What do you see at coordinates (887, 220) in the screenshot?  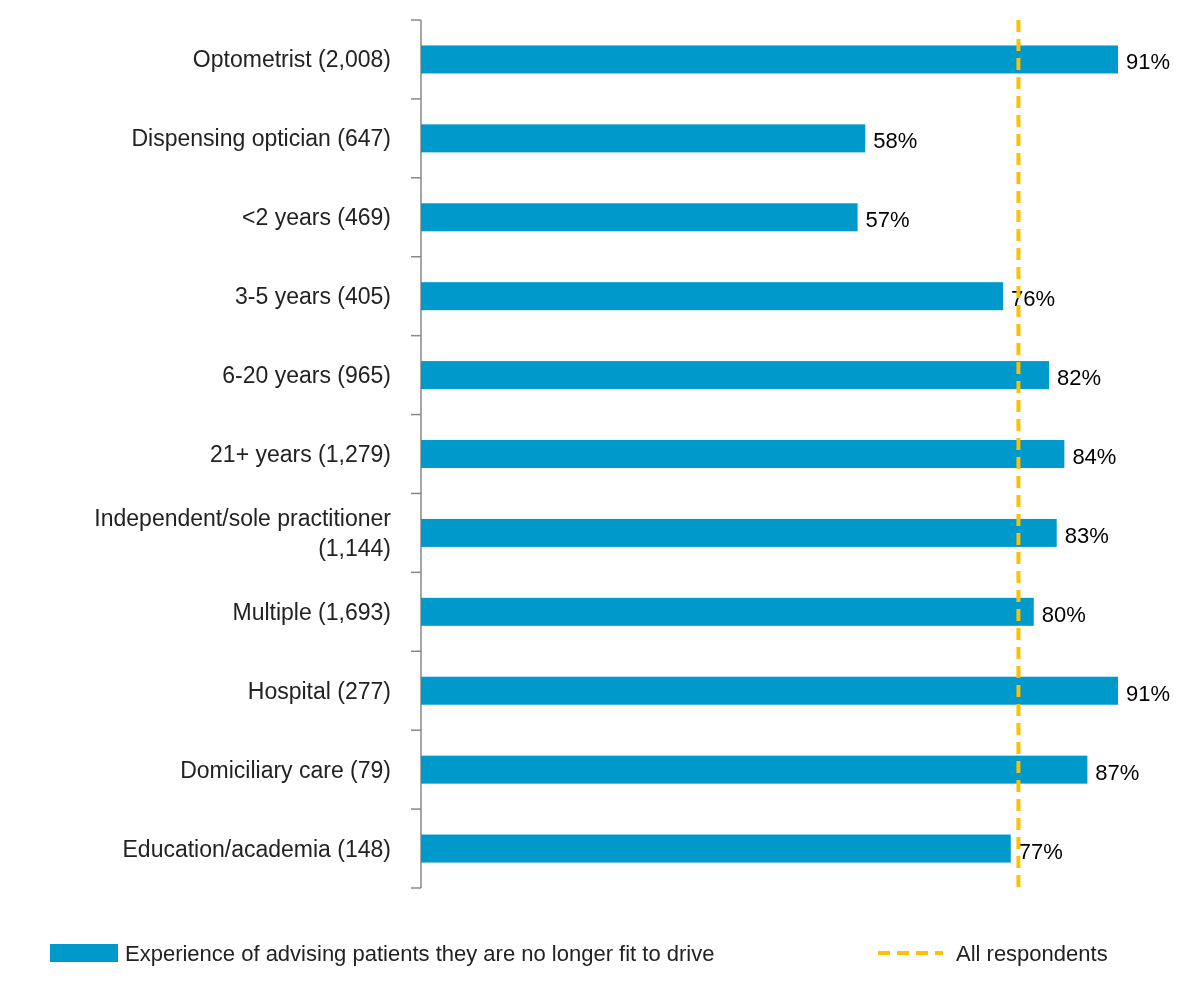 I see `data-label: 57%` at bounding box center [887, 220].